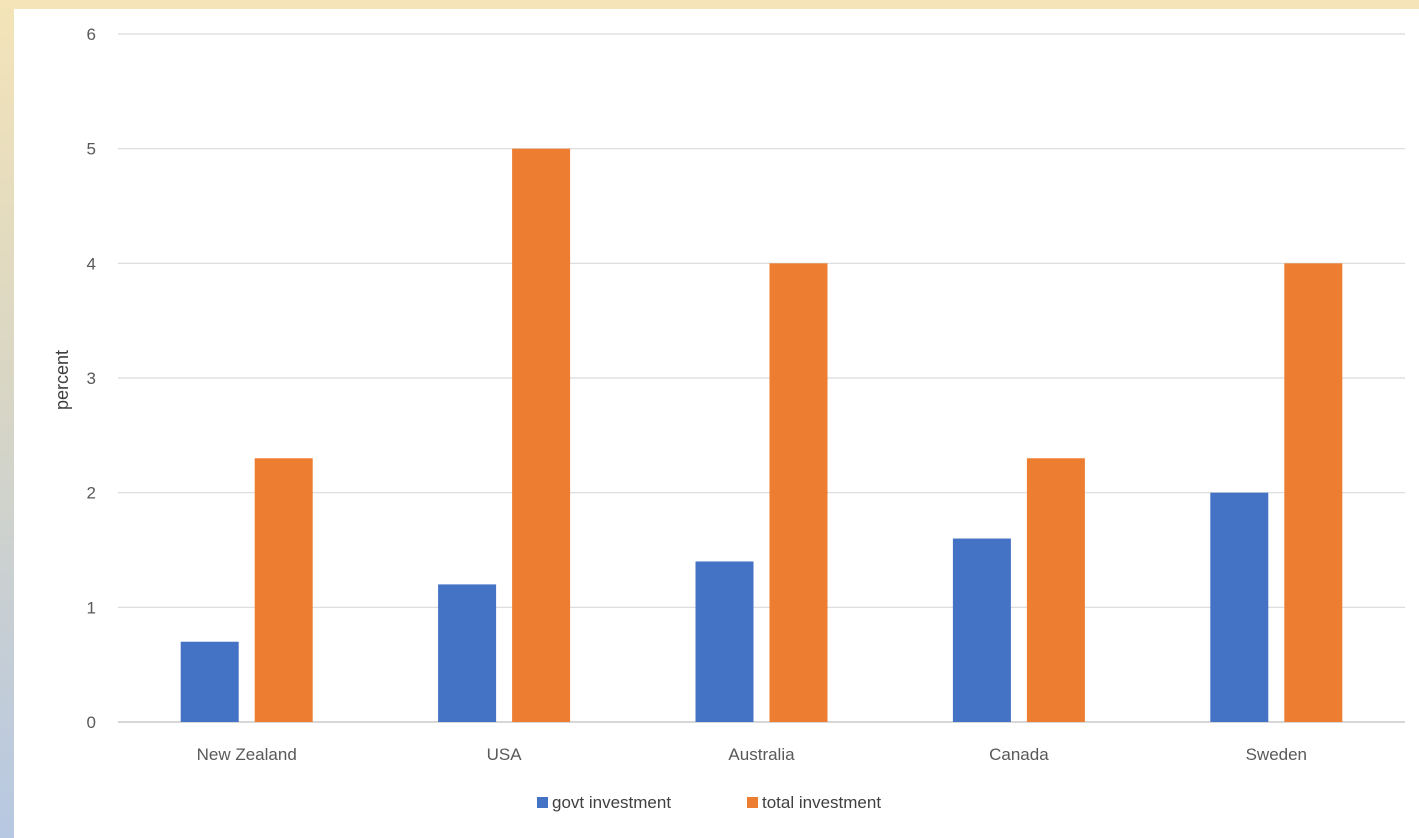 The width and height of the screenshot is (1419, 838). I want to click on y-axis-ticks: 0 1 2 3 4 5 6, so click(91, 378).